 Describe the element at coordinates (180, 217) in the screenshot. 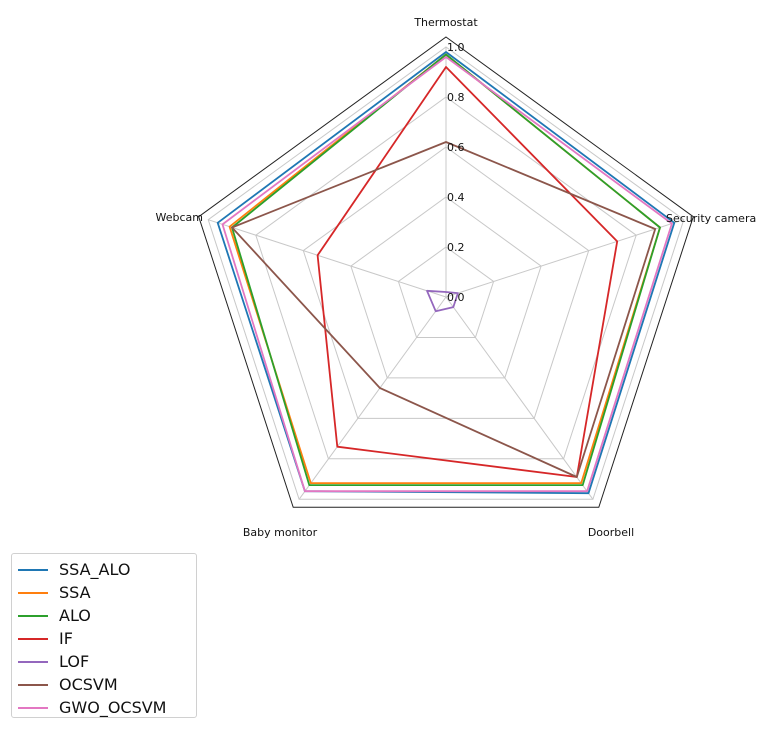

I see `axis-label: Webcam` at that location.